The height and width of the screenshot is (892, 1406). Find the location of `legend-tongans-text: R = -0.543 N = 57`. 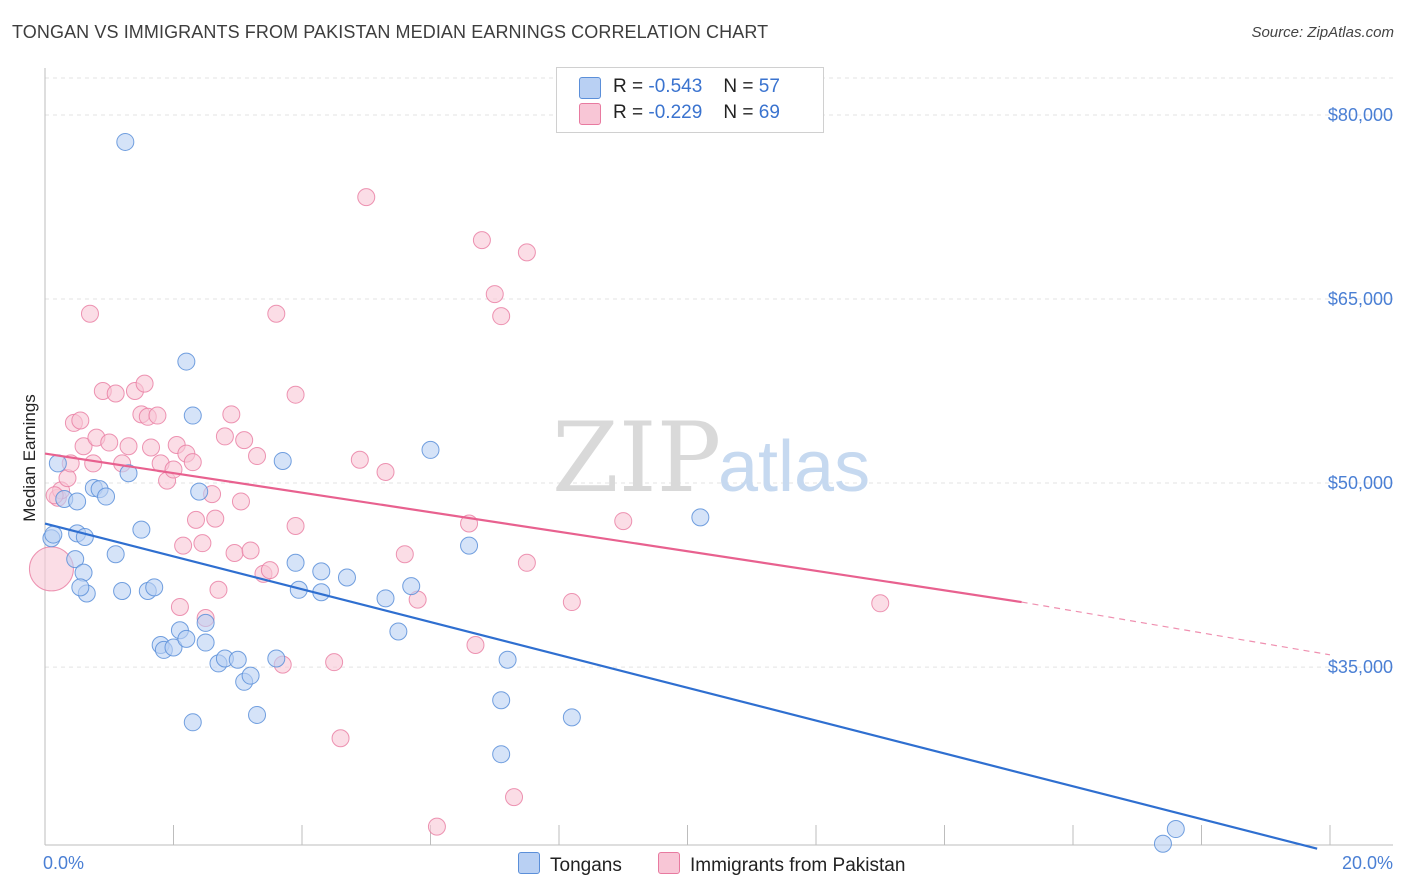

legend-tongans-text: R = -0.543 N = 57 is located at coordinates (696, 87).